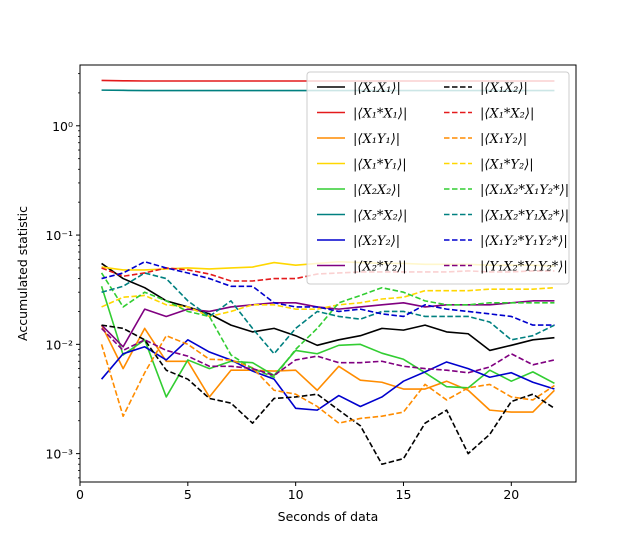  I want to click on legend-entry-label: |⟨X₁X₂*X₁Y₂*⟩|, so click(524, 190).